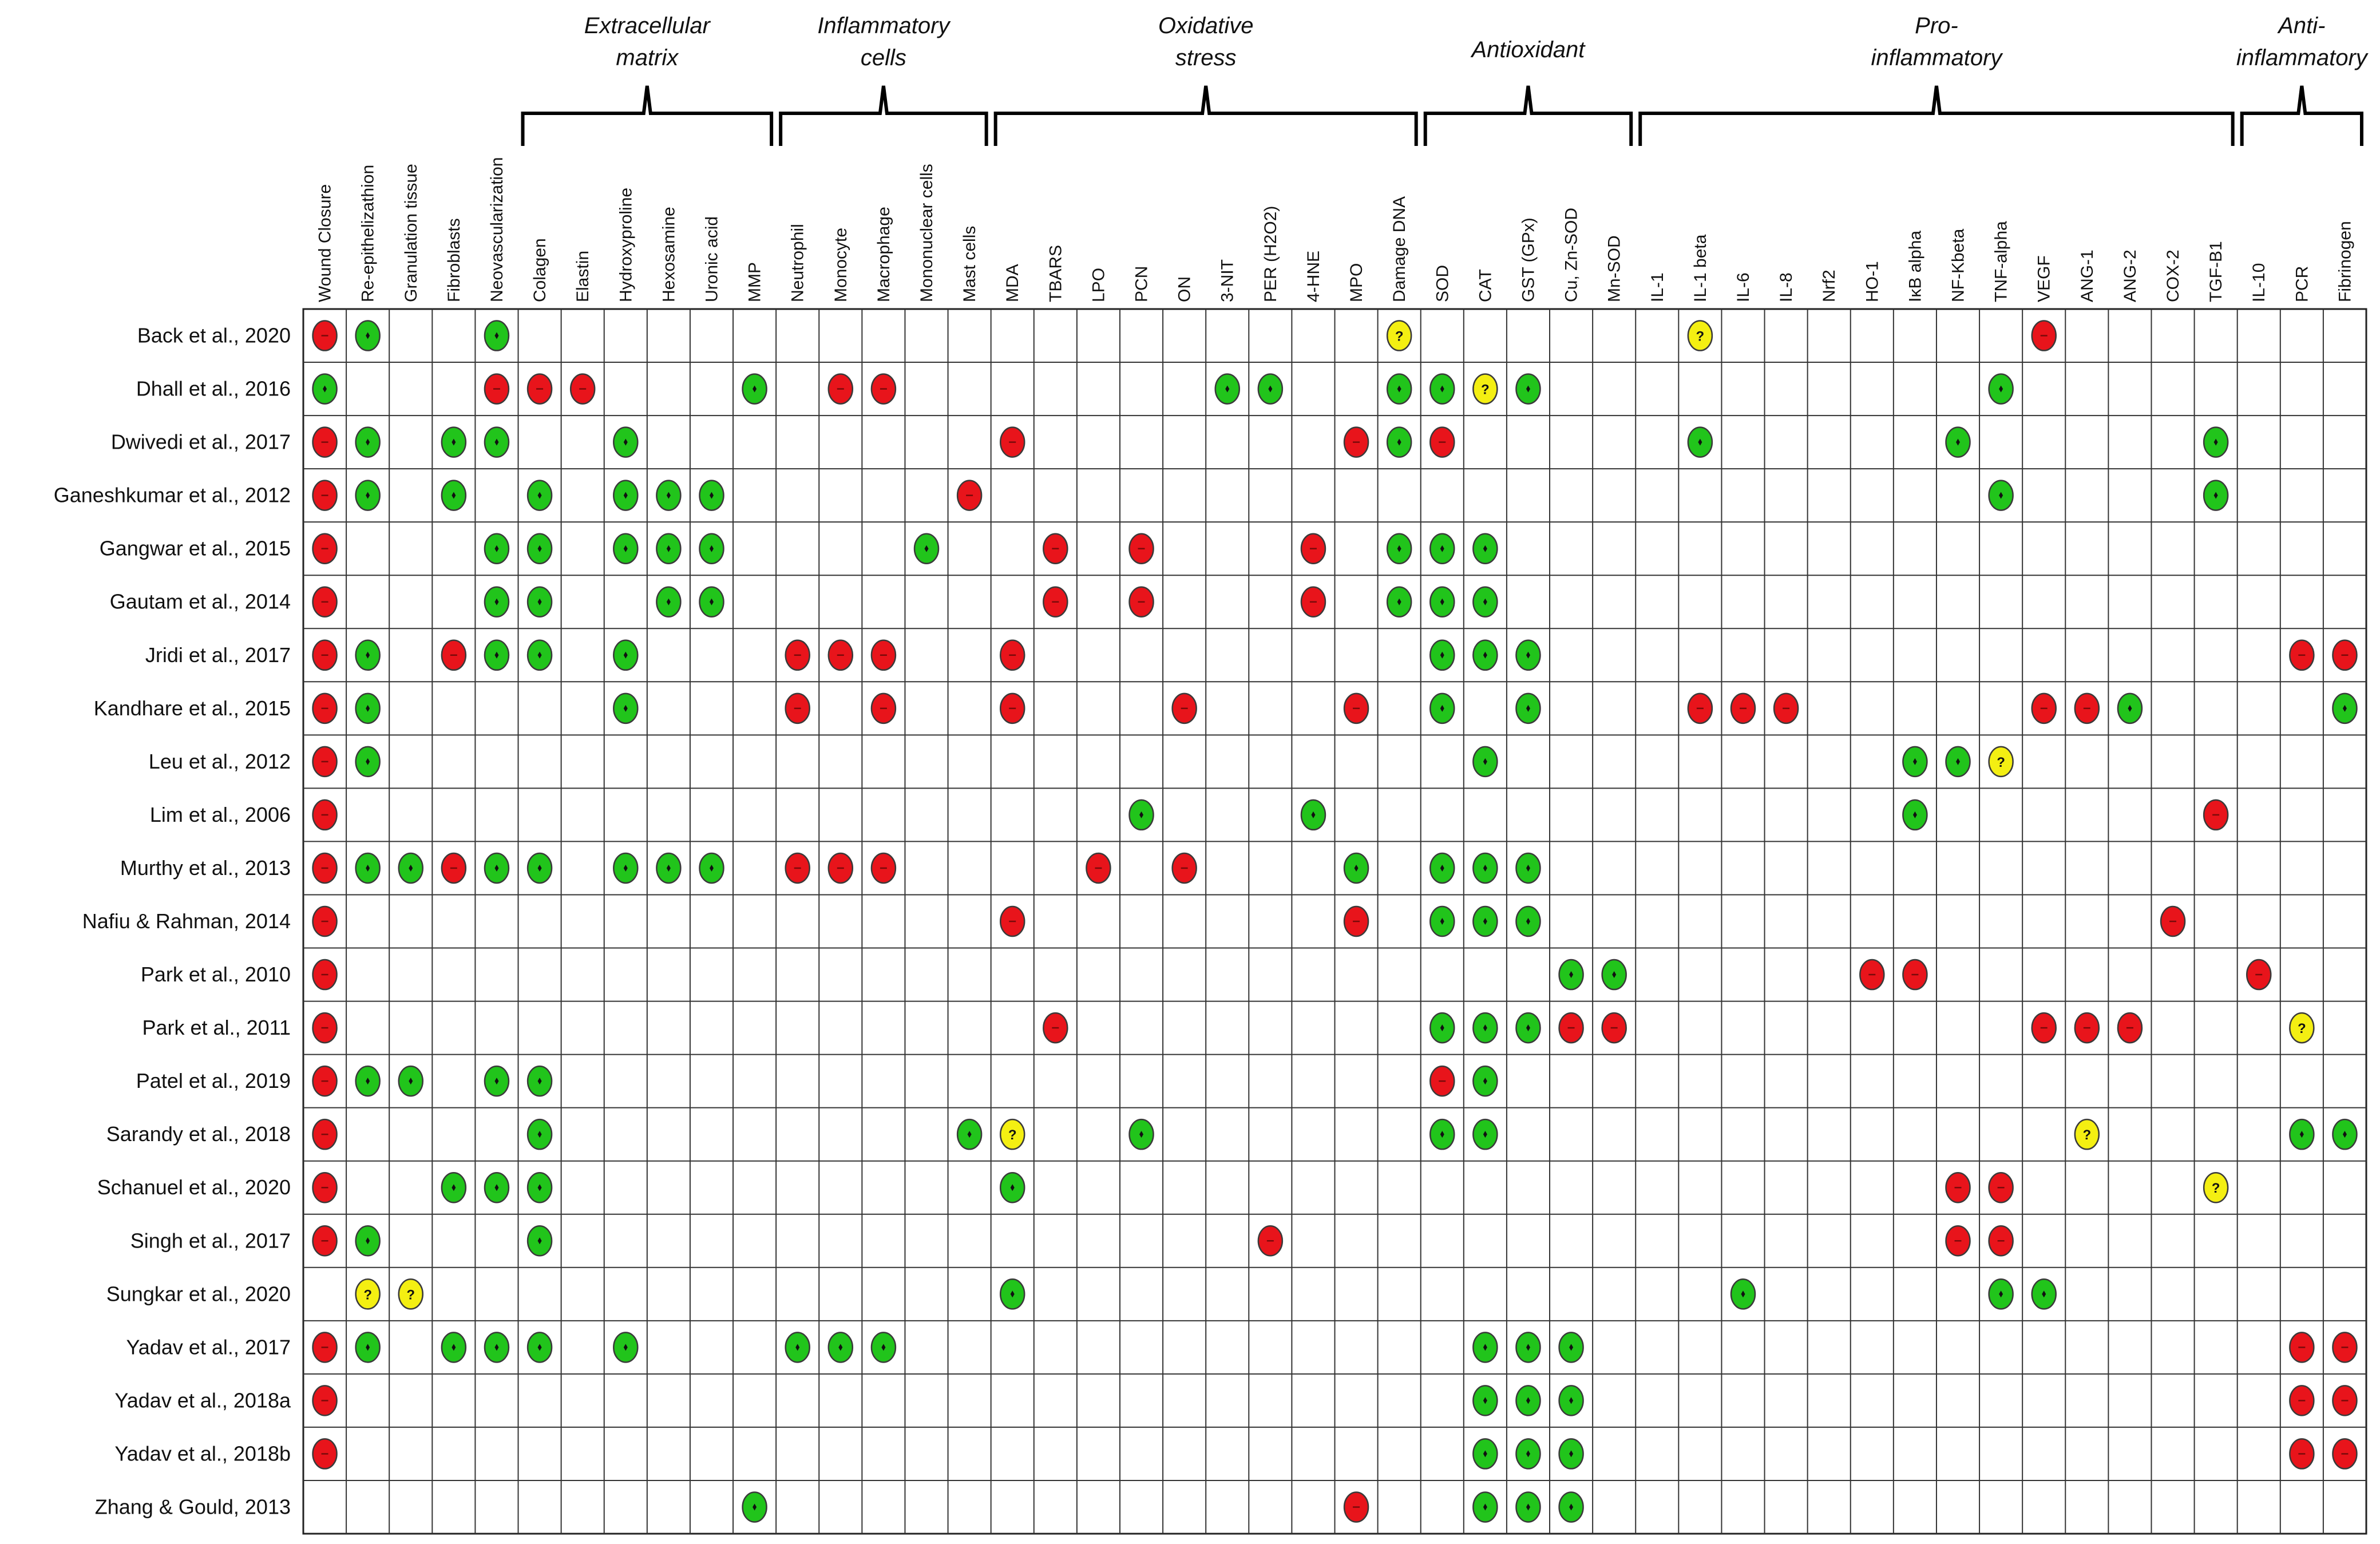 Image resolution: width=2380 pixels, height=1544 pixels. I want to click on row-label: Leu et al., 2012, so click(220, 761).